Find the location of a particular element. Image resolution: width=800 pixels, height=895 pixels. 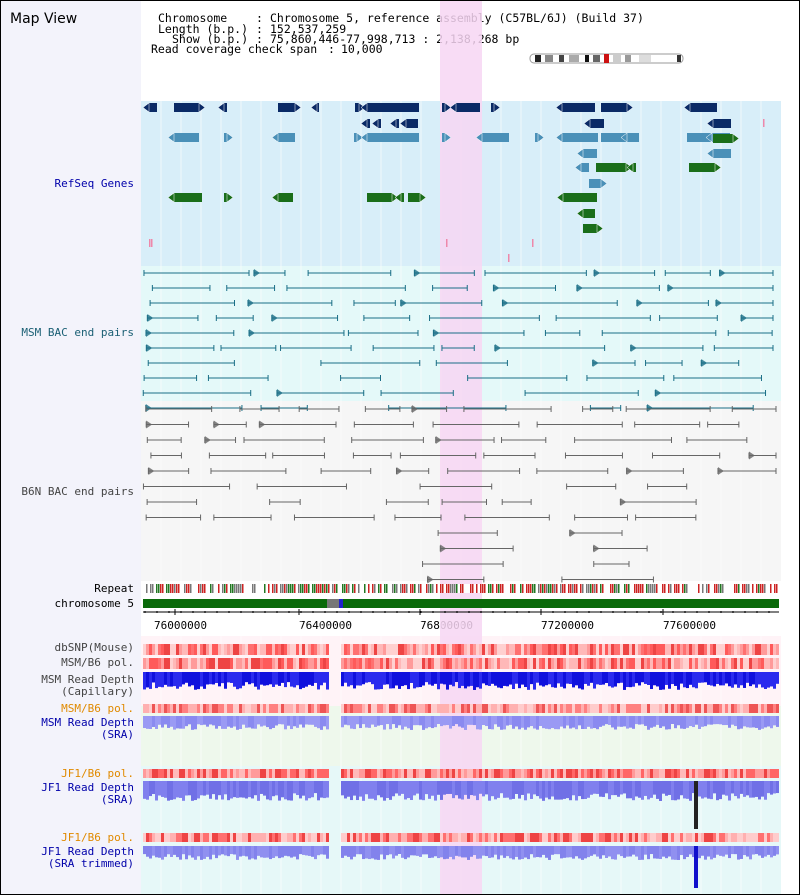

refseq-tick is located at coordinates (764, 123).